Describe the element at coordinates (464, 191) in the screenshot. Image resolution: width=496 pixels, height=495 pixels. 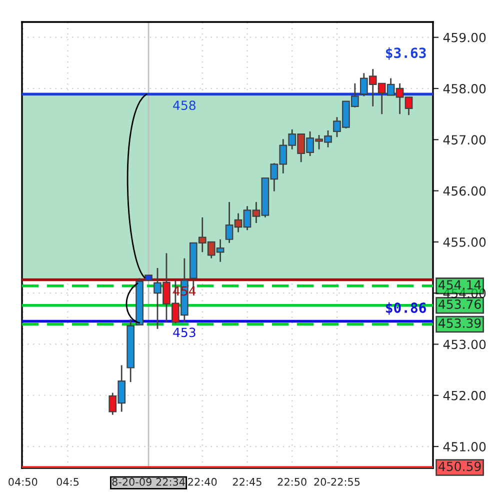
I see `y-tick-label: 456.00` at that location.